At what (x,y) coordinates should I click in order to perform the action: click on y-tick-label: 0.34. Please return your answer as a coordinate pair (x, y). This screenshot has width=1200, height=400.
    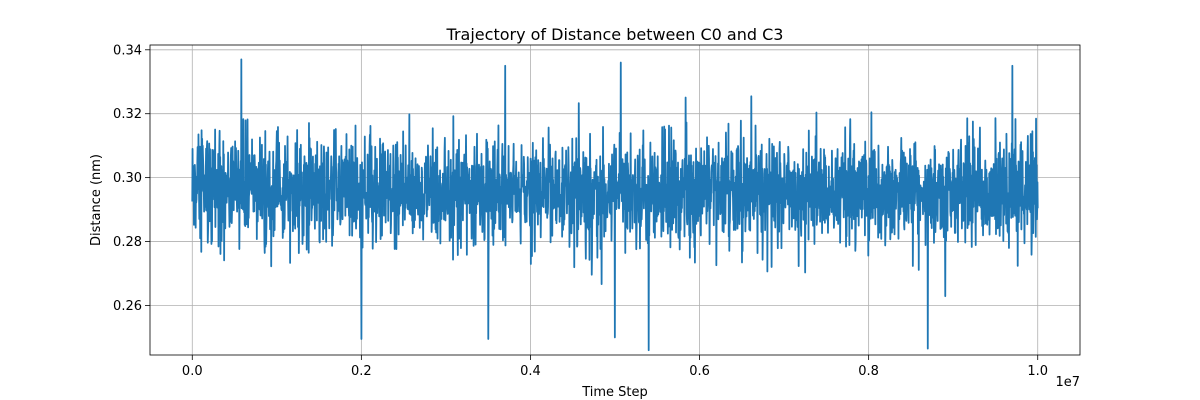
    Looking at the image, I should click on (127, 50).